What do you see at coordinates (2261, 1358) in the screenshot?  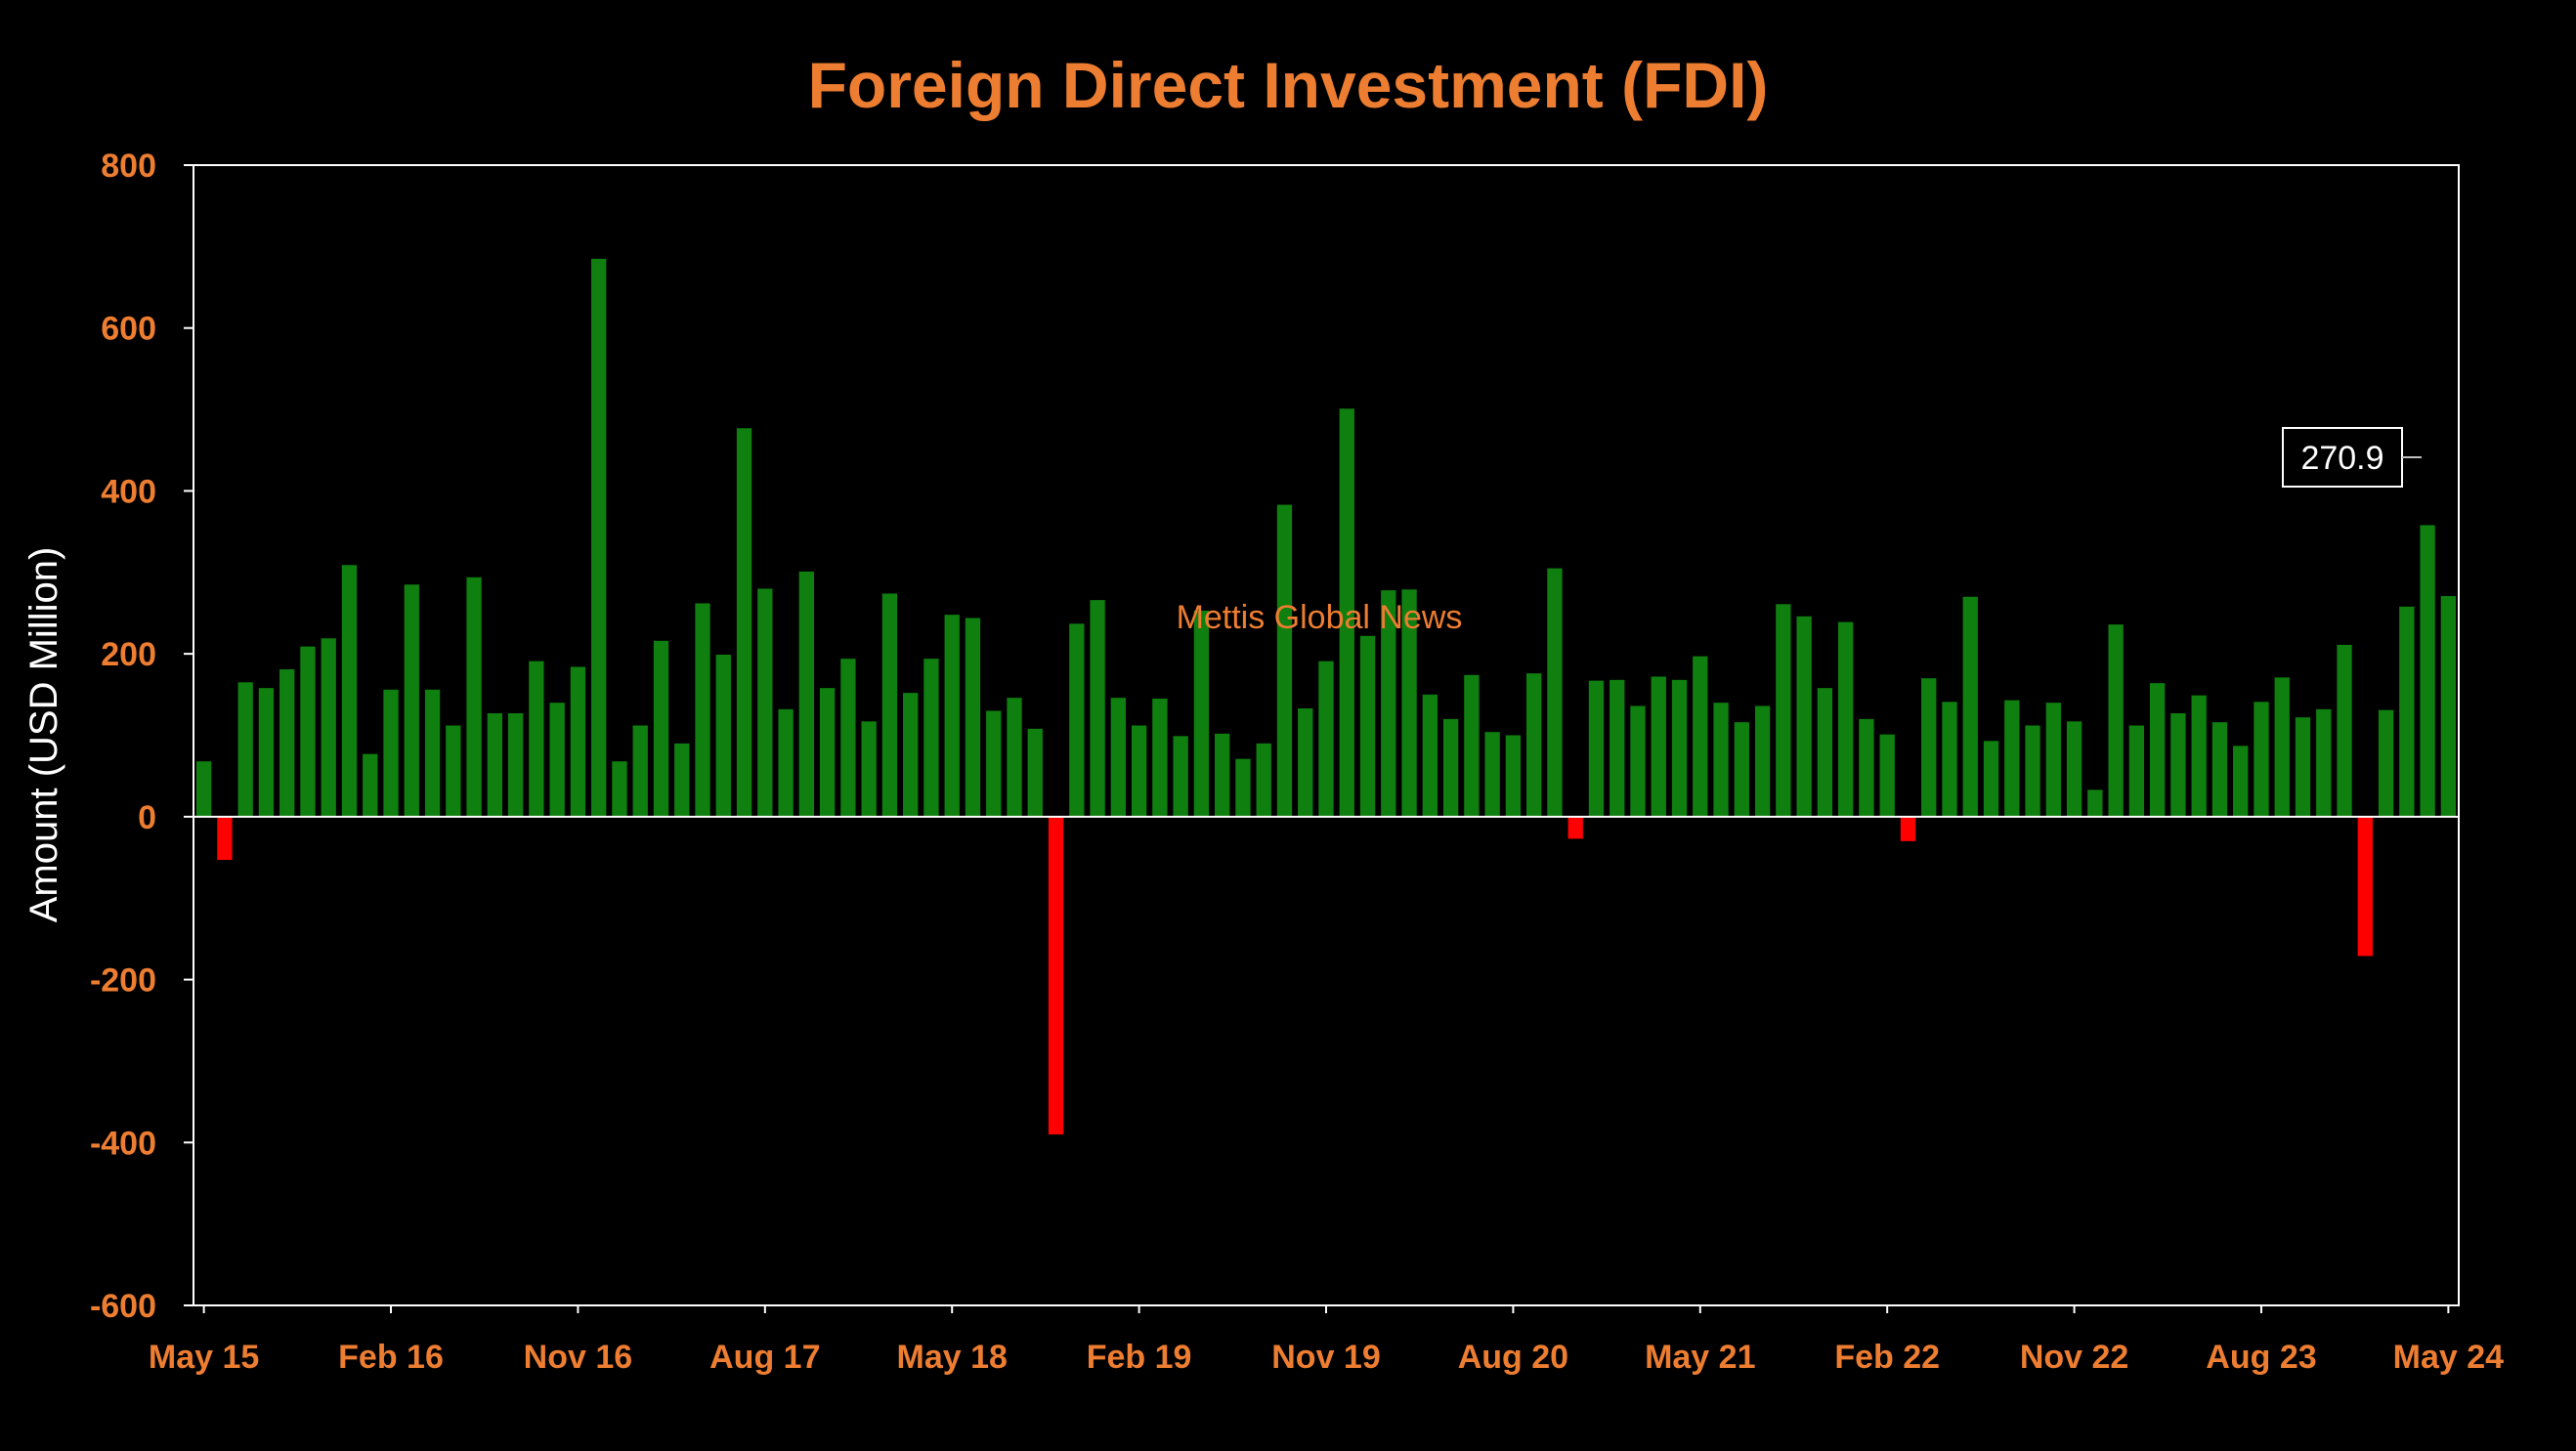 I see `x-tick-label: Aug 23` at bounding box center [2261, 1358].